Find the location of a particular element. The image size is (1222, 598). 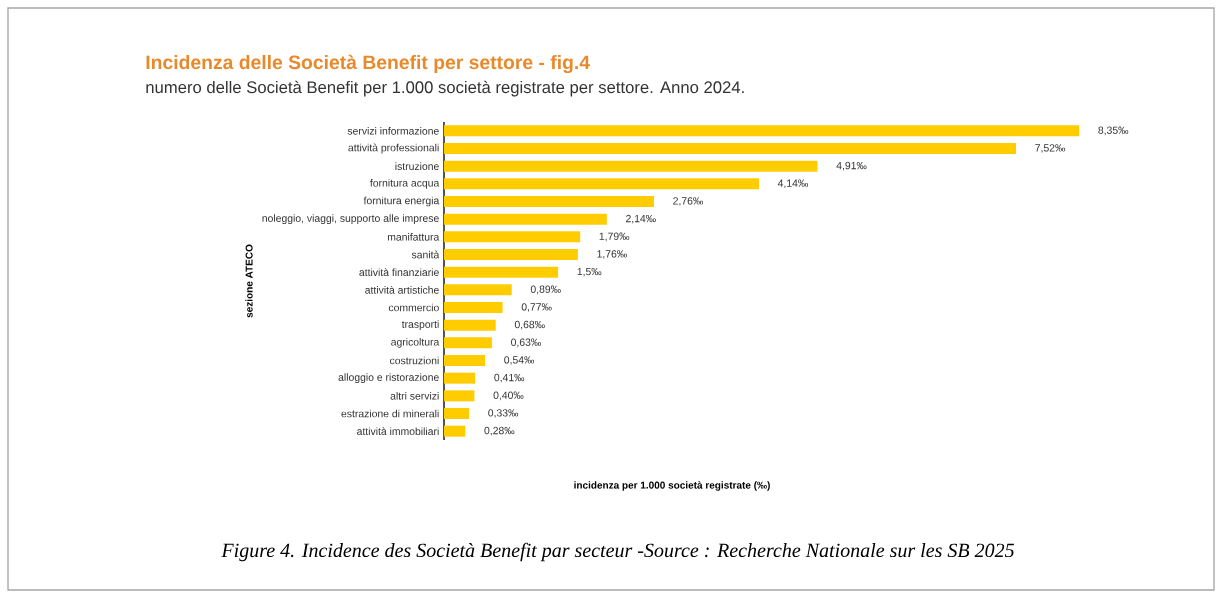

y-tick-label: servizi informazione is located at coordinates (393, 131).